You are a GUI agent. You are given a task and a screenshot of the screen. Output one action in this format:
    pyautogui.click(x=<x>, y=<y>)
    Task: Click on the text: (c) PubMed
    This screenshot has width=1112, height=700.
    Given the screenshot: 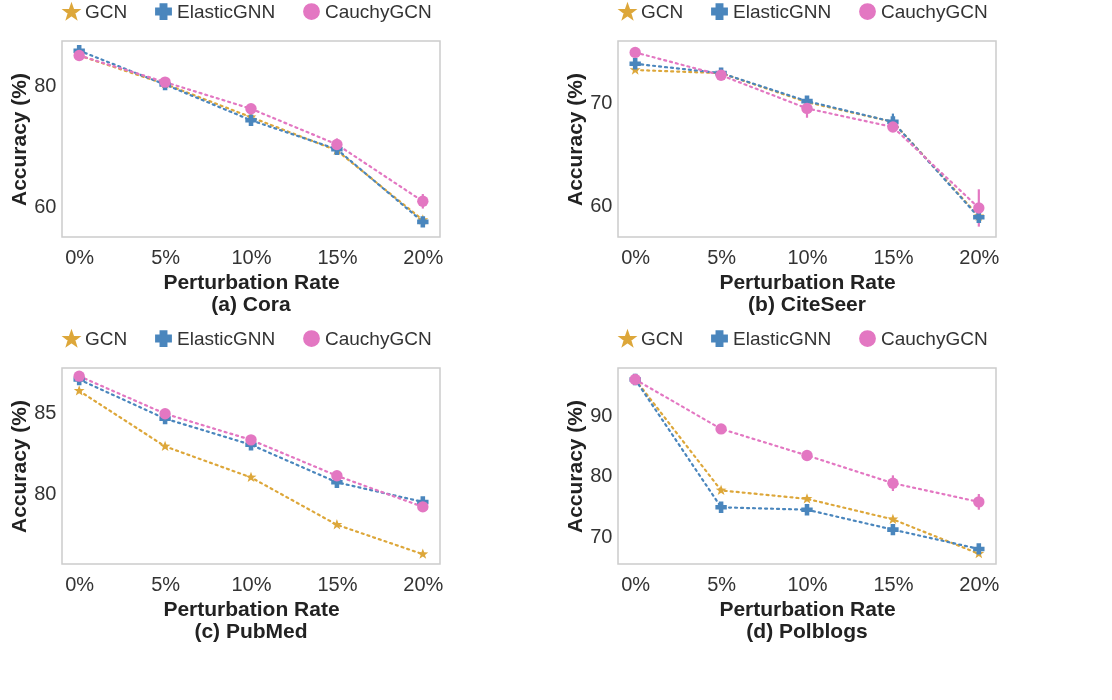 What is the action you would take?
    pyautogui.click(x=251, y=630)
    